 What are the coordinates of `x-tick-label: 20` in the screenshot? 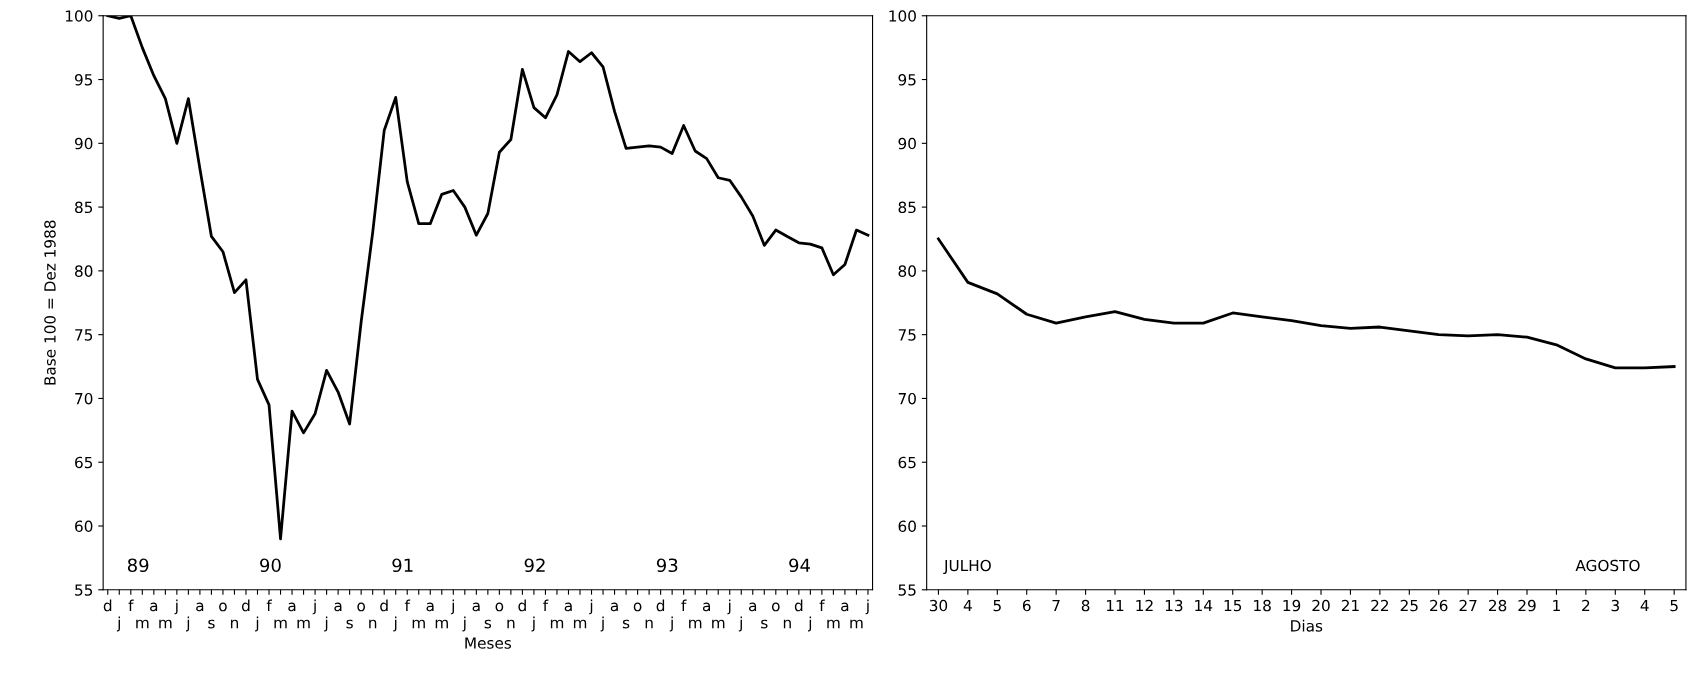 It's located at (1321, 605).